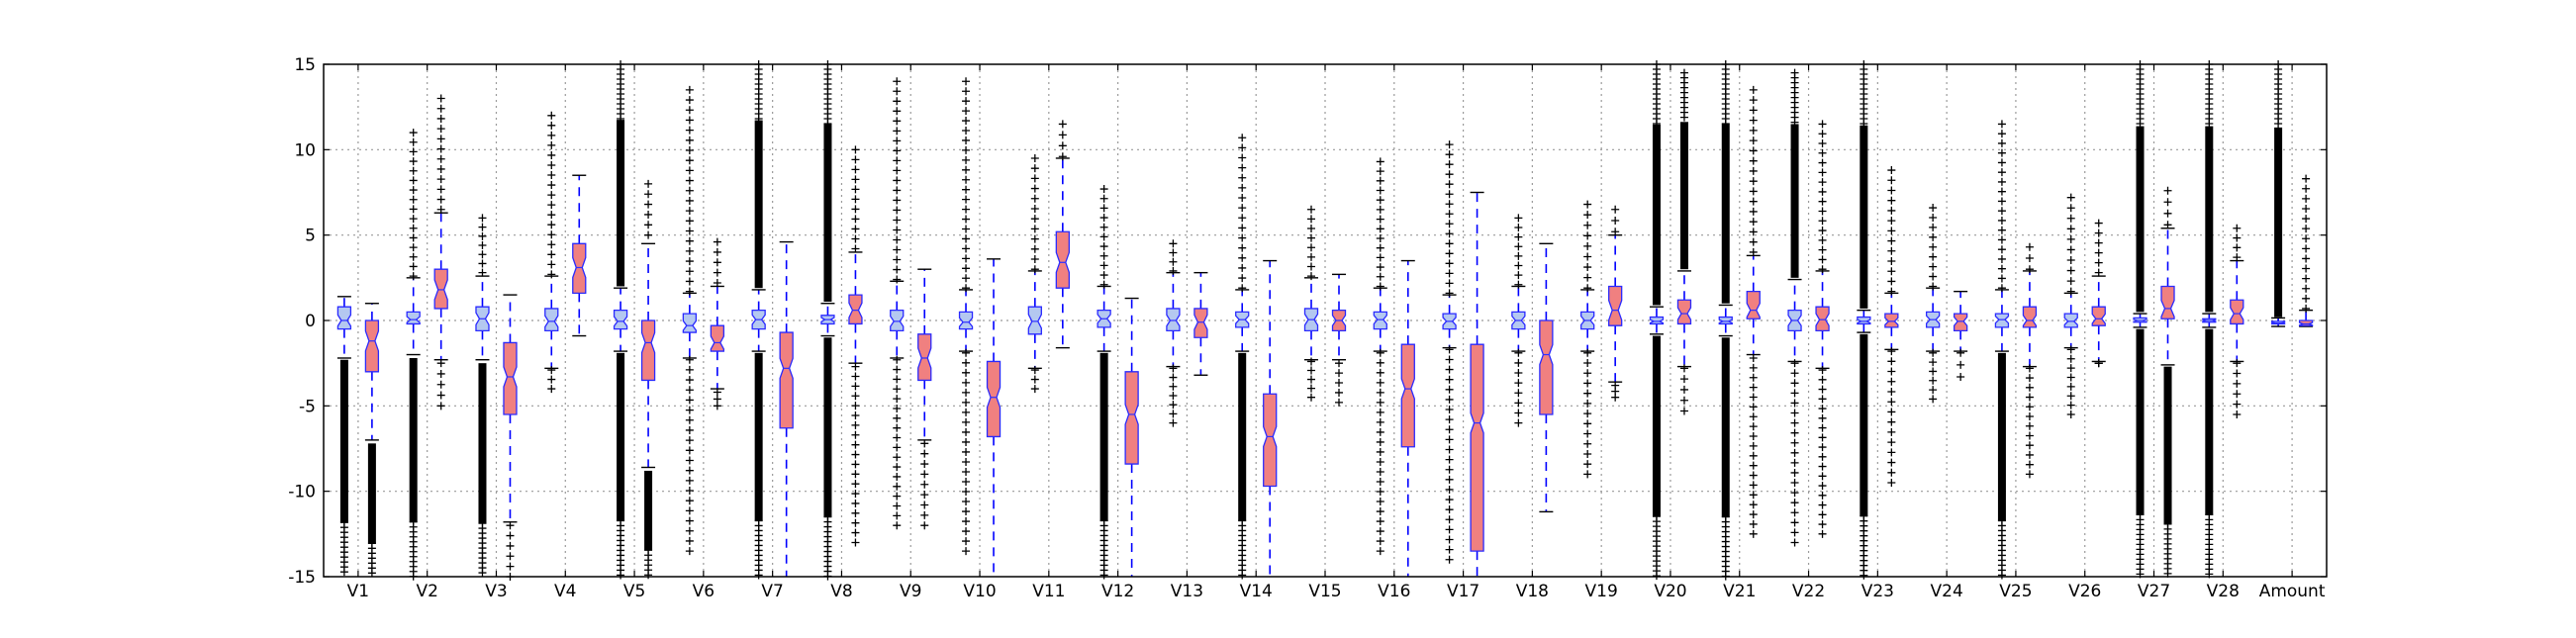  I want to click on box-b-V21, so click(1753, 311).